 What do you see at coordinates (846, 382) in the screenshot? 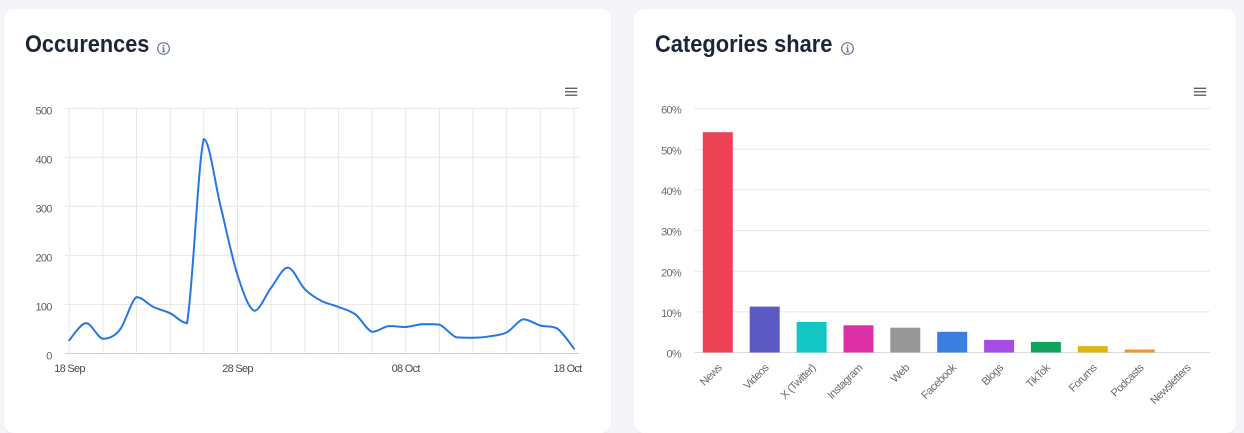
I see `svg-text: Instagram` at bounding box center [846, 382].